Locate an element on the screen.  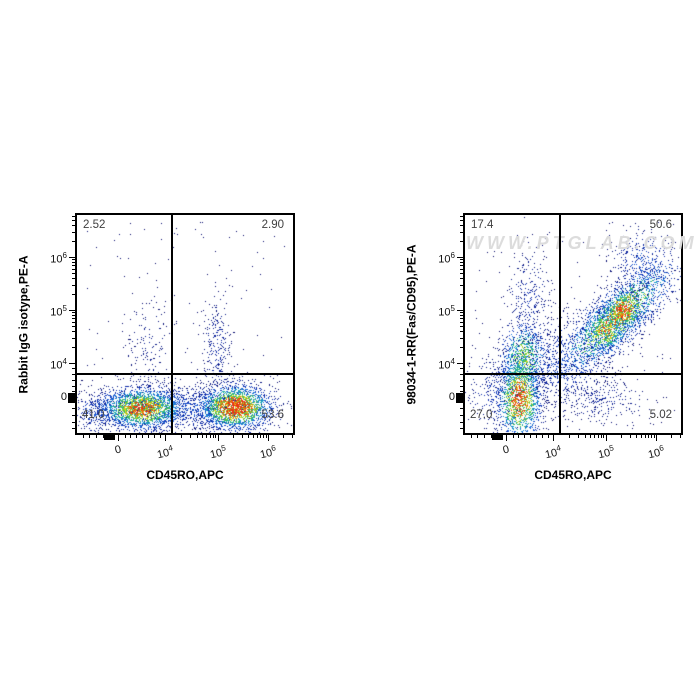
watermark: WWW.PTGLAB.COM is located at coordinates (582, 243).